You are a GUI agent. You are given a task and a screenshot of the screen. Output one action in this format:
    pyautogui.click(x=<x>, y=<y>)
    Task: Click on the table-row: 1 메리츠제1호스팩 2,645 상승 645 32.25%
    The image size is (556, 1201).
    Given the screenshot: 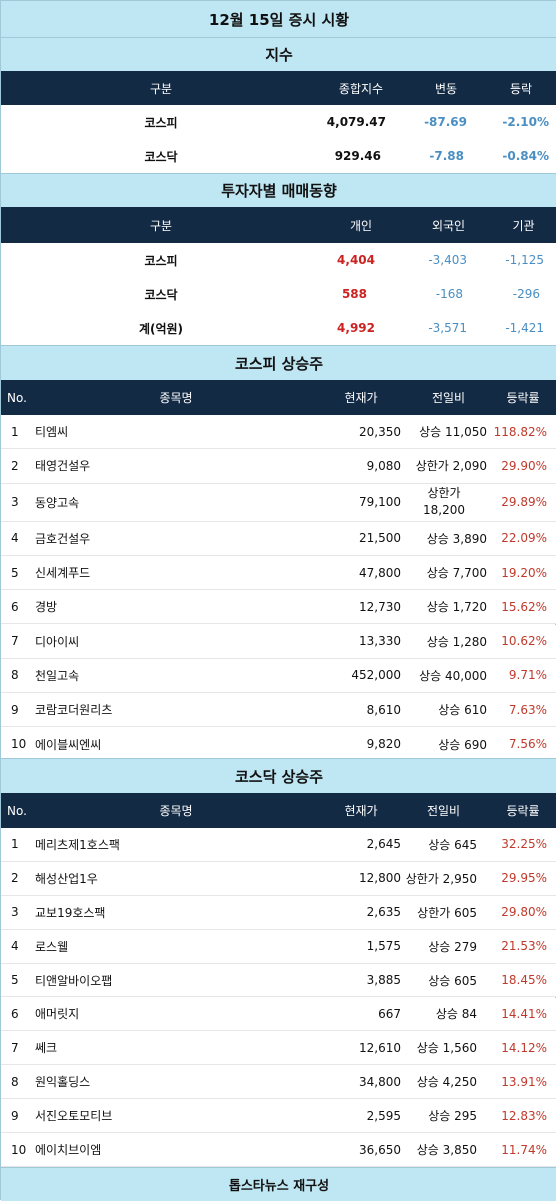 What is the action you would take?
    pyautogui.click(x=278, y=845)
    